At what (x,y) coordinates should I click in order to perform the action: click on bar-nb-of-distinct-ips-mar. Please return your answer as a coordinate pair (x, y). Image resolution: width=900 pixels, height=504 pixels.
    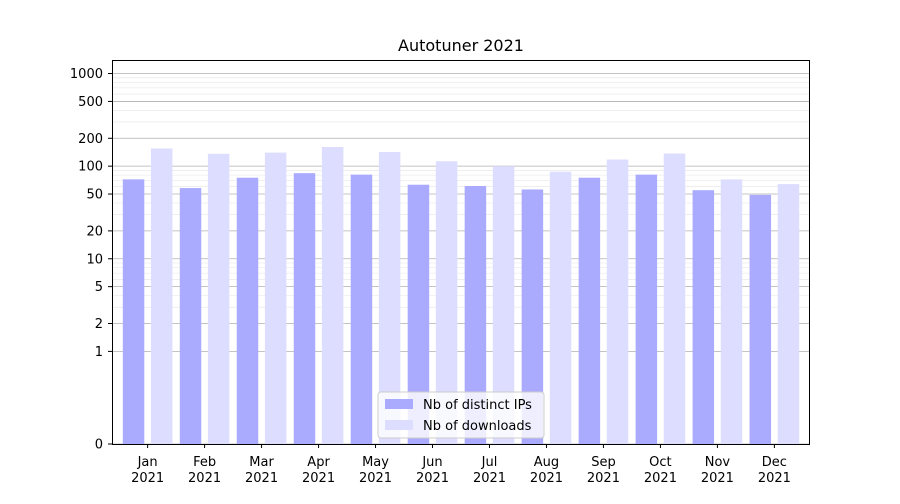
    Looking at the image, I should click on (247, 310).